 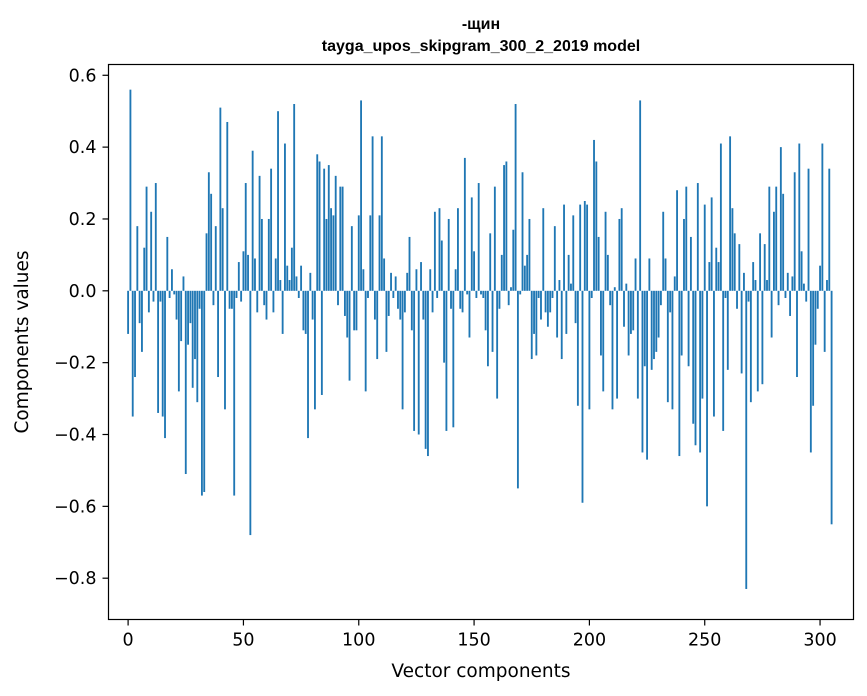 I want to click on y-axis: −0.8 −0.6 −0.4 −0.2 0.0 0.2 0.4 0.6, so click(x=81, y=327).